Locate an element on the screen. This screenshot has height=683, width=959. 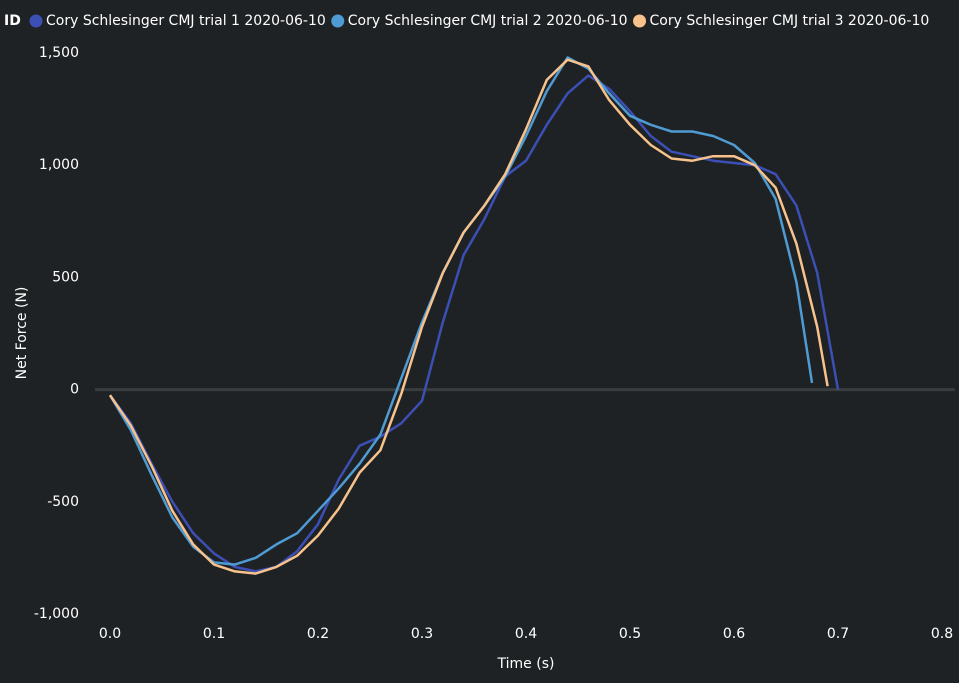
y-tick-label: 1,500 is located at coordinates (59, 53).